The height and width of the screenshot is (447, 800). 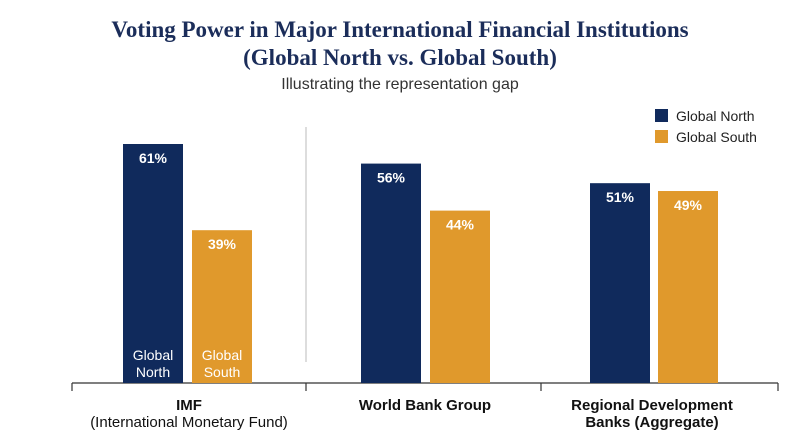 I want to click on legend: Global North Global South, so click(x=706, y=126).